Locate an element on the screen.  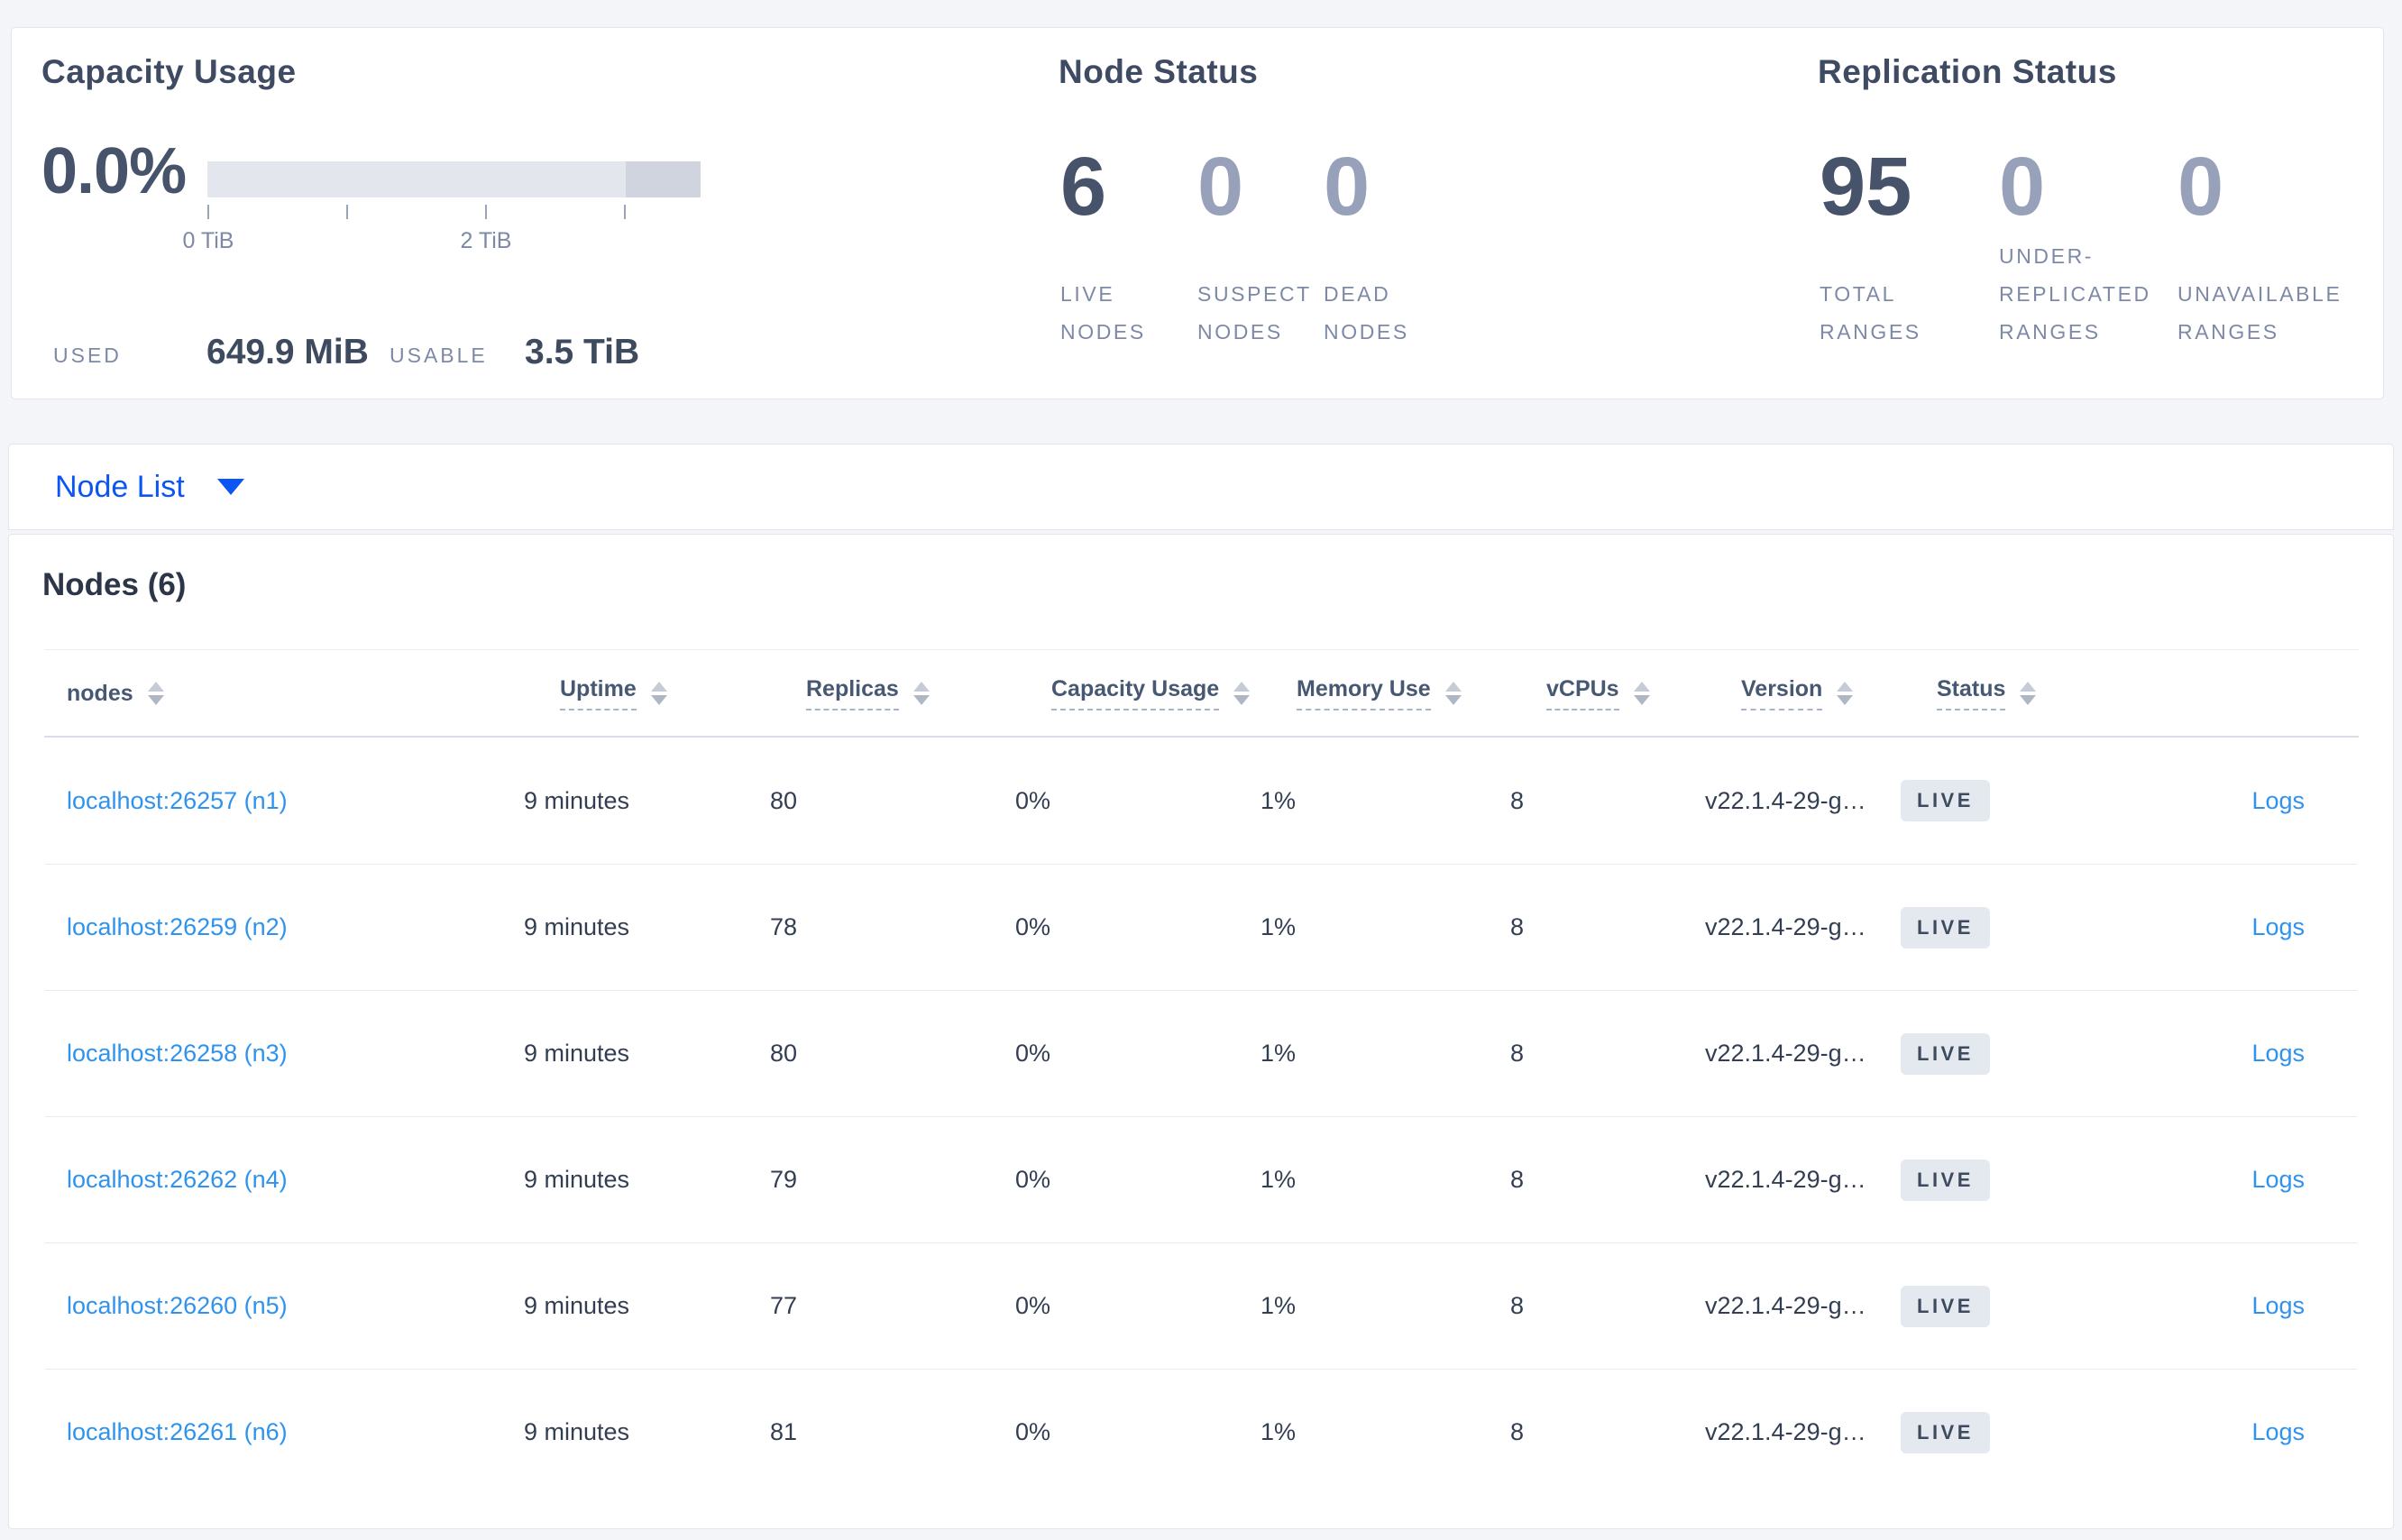
node-status-title: Node Status is located at coordinates (1159, 71).